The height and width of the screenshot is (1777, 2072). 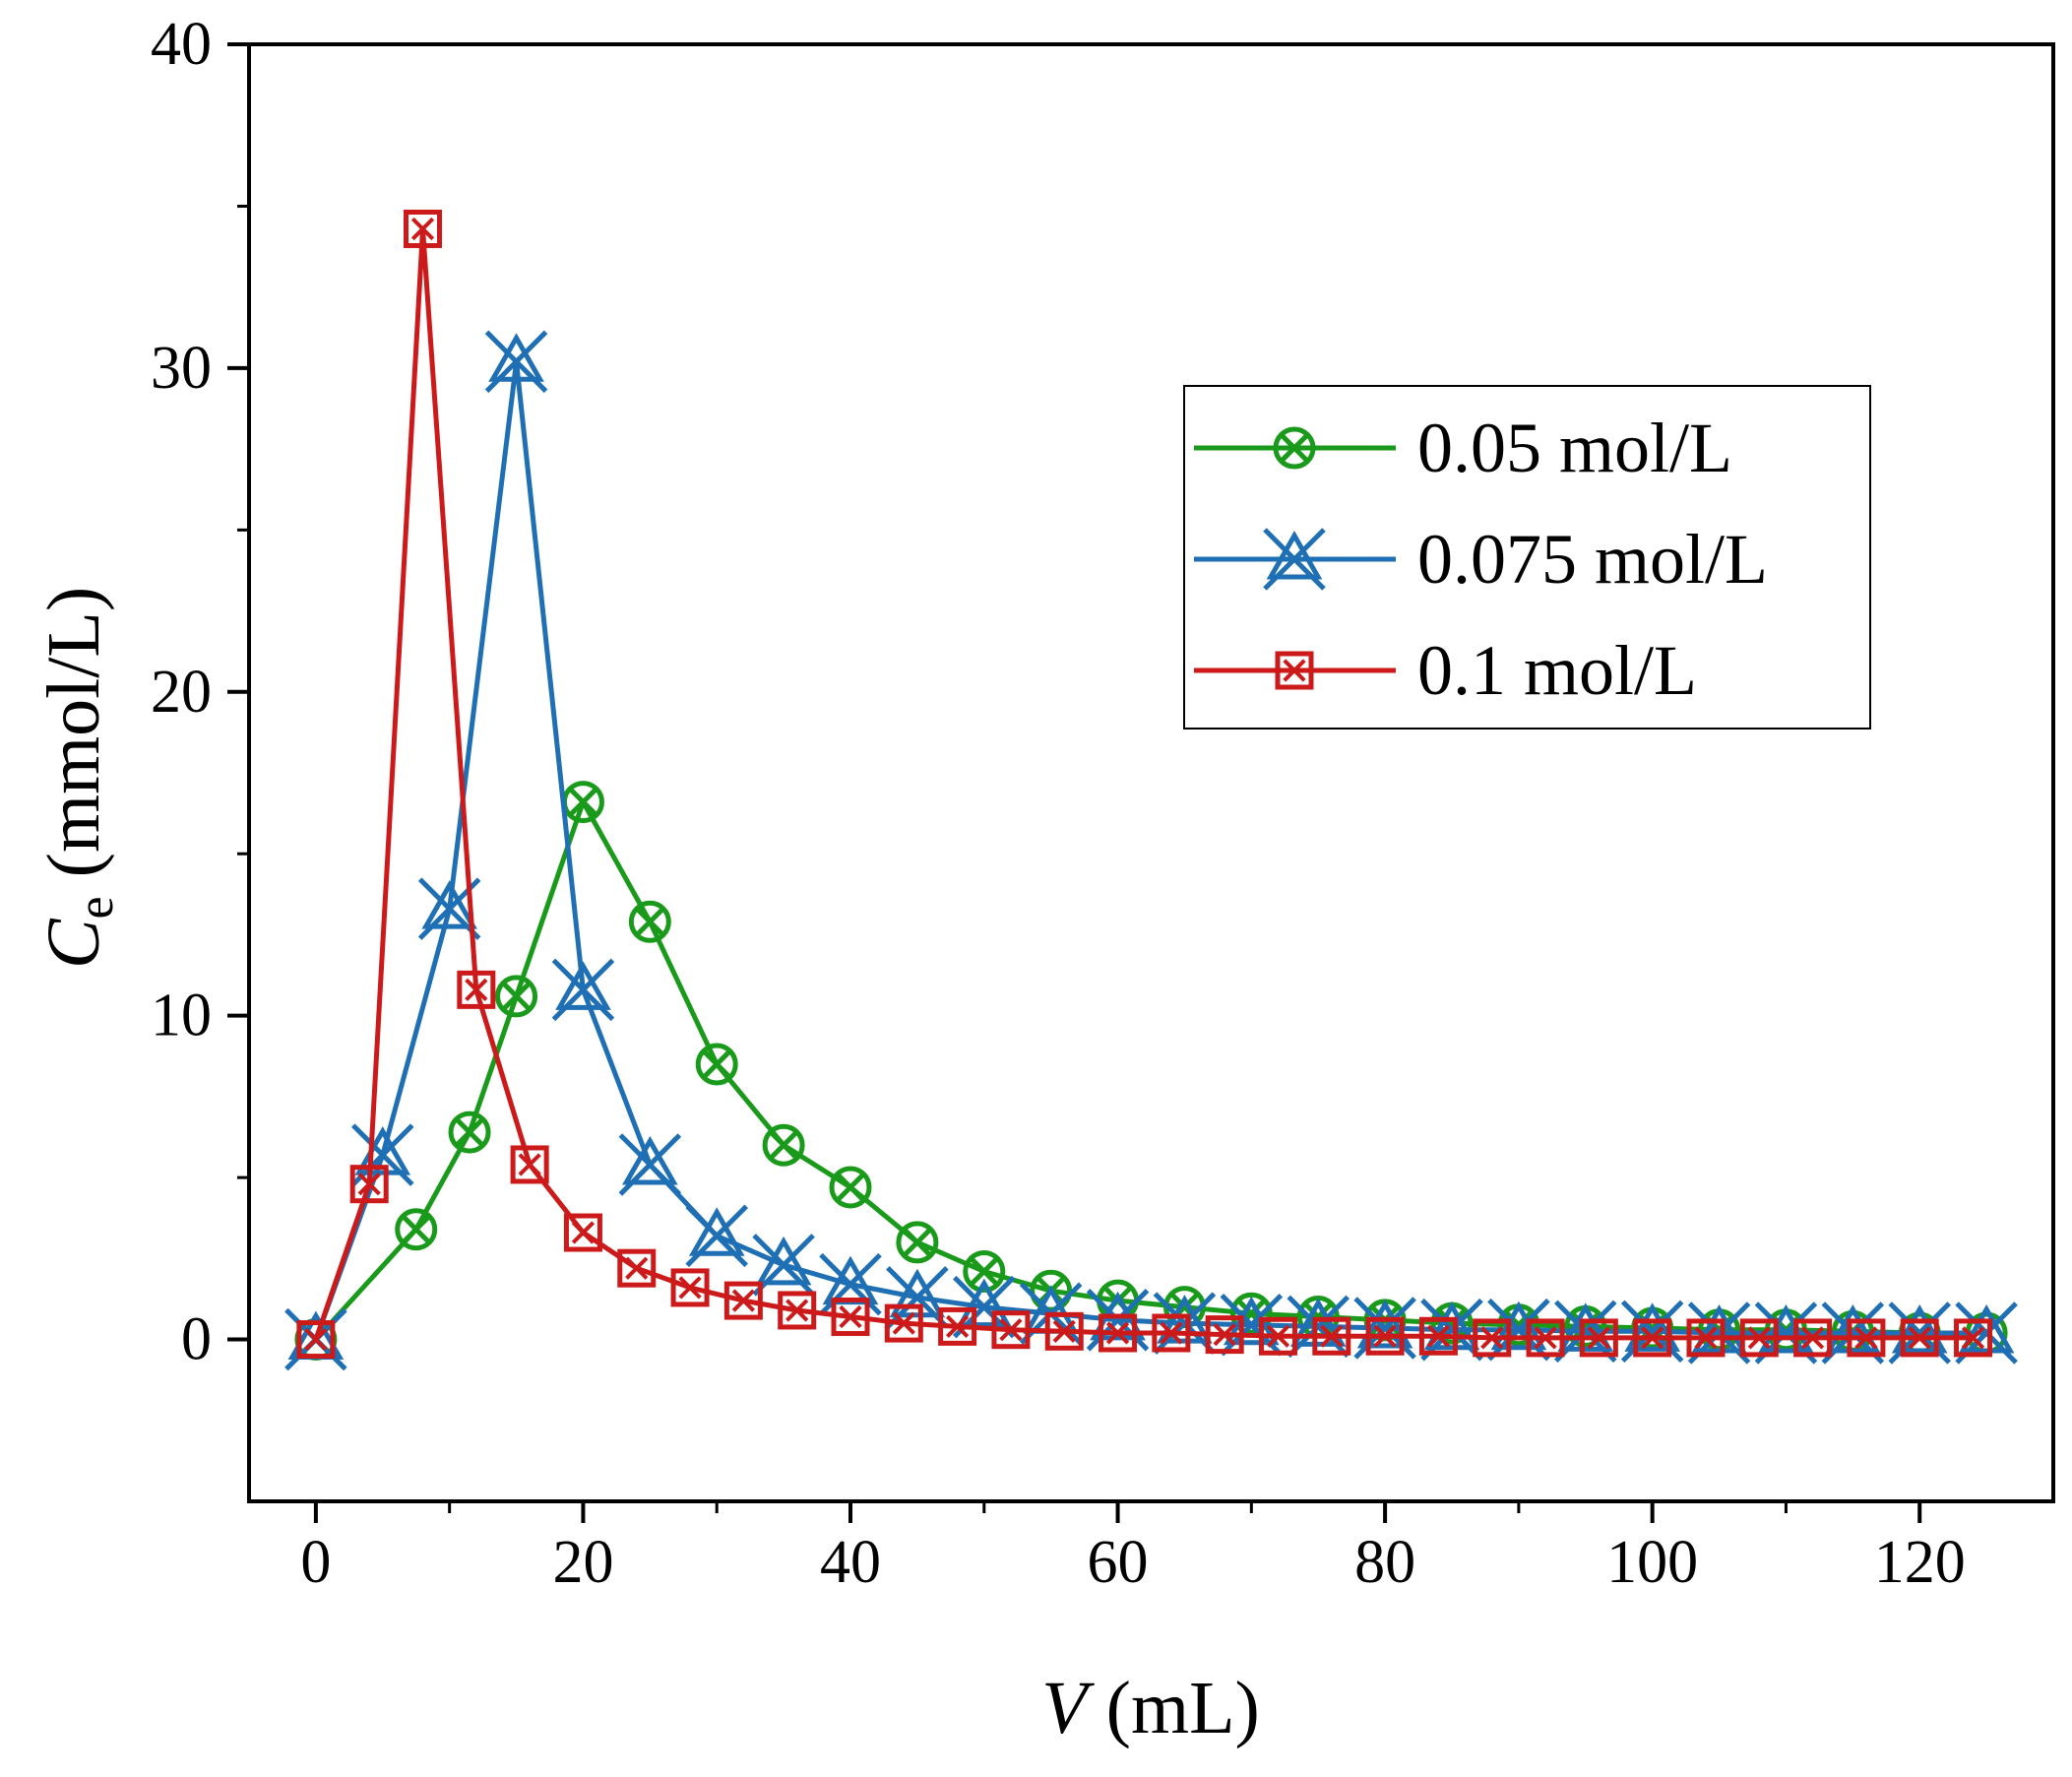 I want to click on y-axis-unit: (mmol/L), so click(x=73, y=742).